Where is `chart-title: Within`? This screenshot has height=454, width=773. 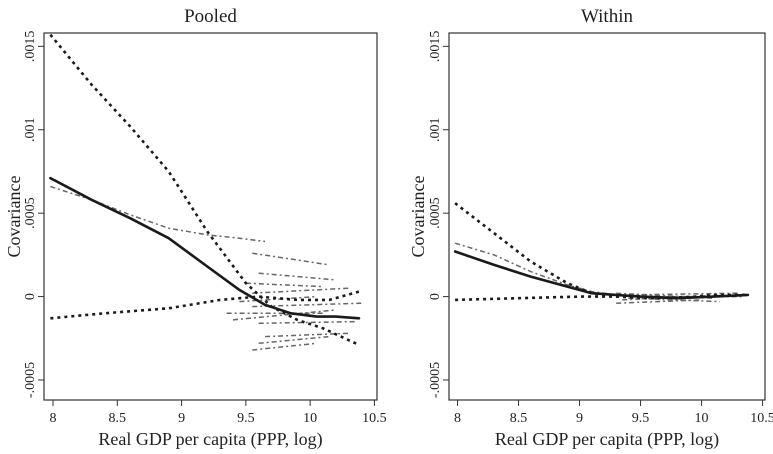 chart-title: Within is located at coordinates (607, 16).